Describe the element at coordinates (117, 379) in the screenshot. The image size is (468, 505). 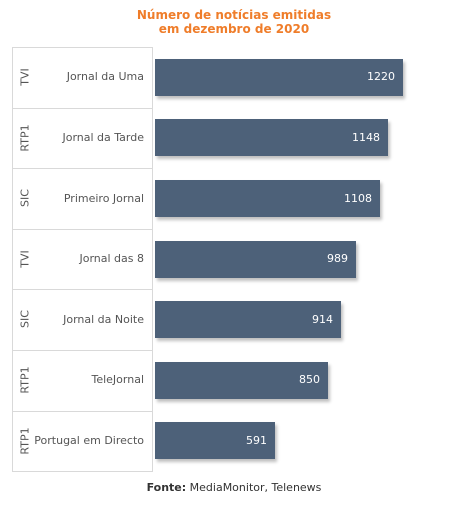
I see `category-label: TeleJornal` at that location.